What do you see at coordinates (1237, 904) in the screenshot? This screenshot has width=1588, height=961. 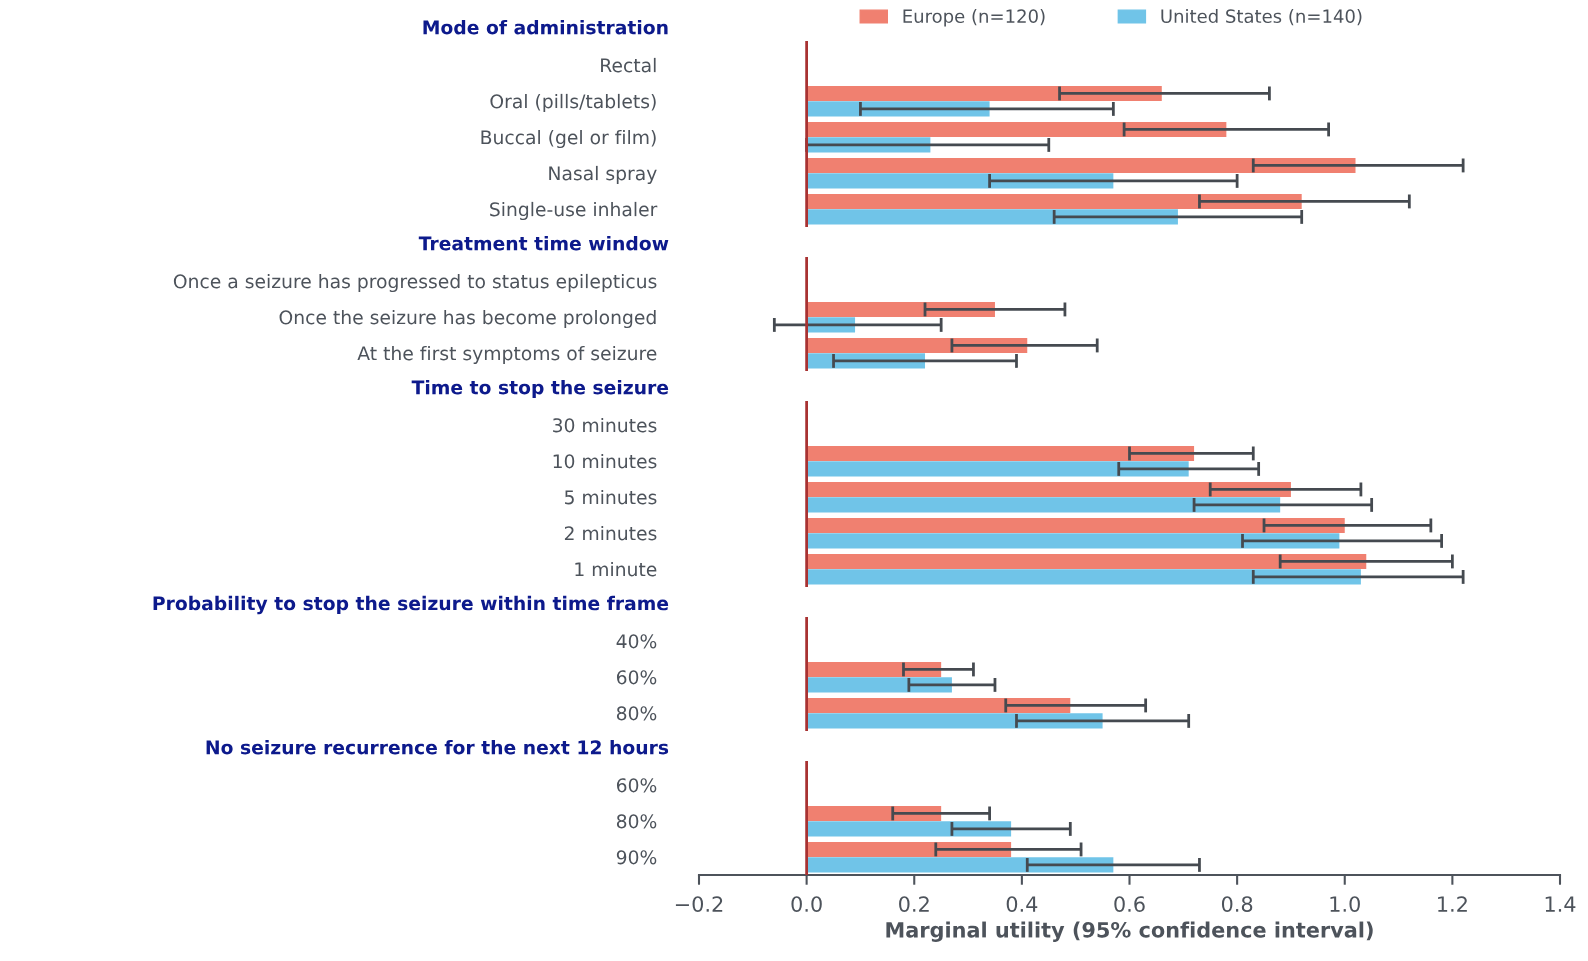 I see `x-tick-label: 0.8` at bounding box center [1237, 904].